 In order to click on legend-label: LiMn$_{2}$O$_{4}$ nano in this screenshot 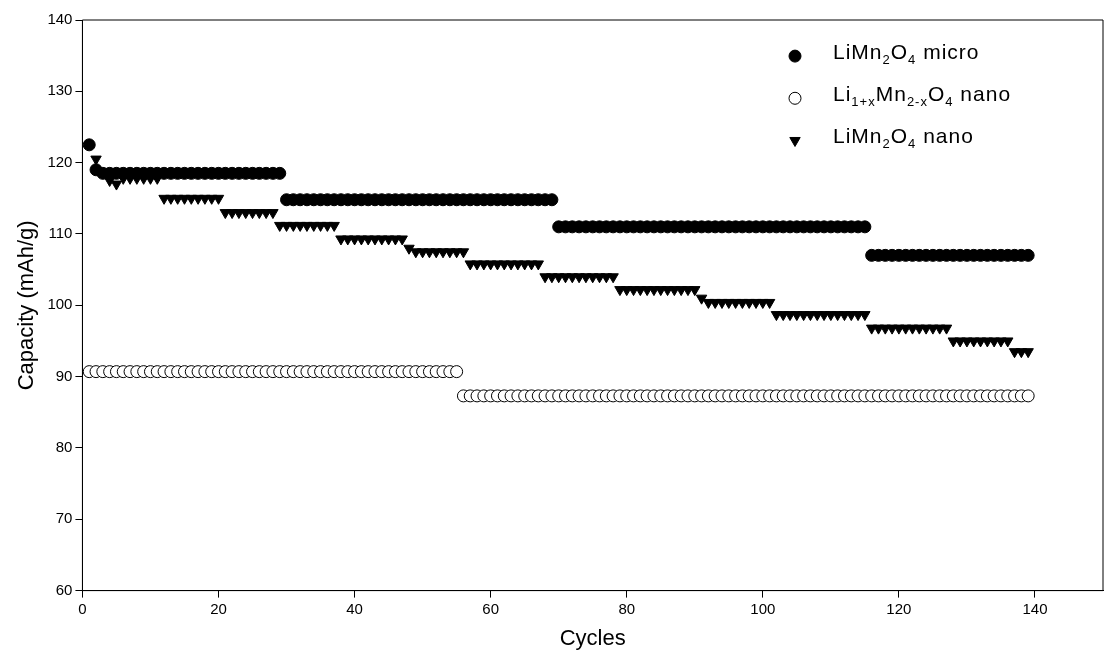, I will do `click(903, 138)`.